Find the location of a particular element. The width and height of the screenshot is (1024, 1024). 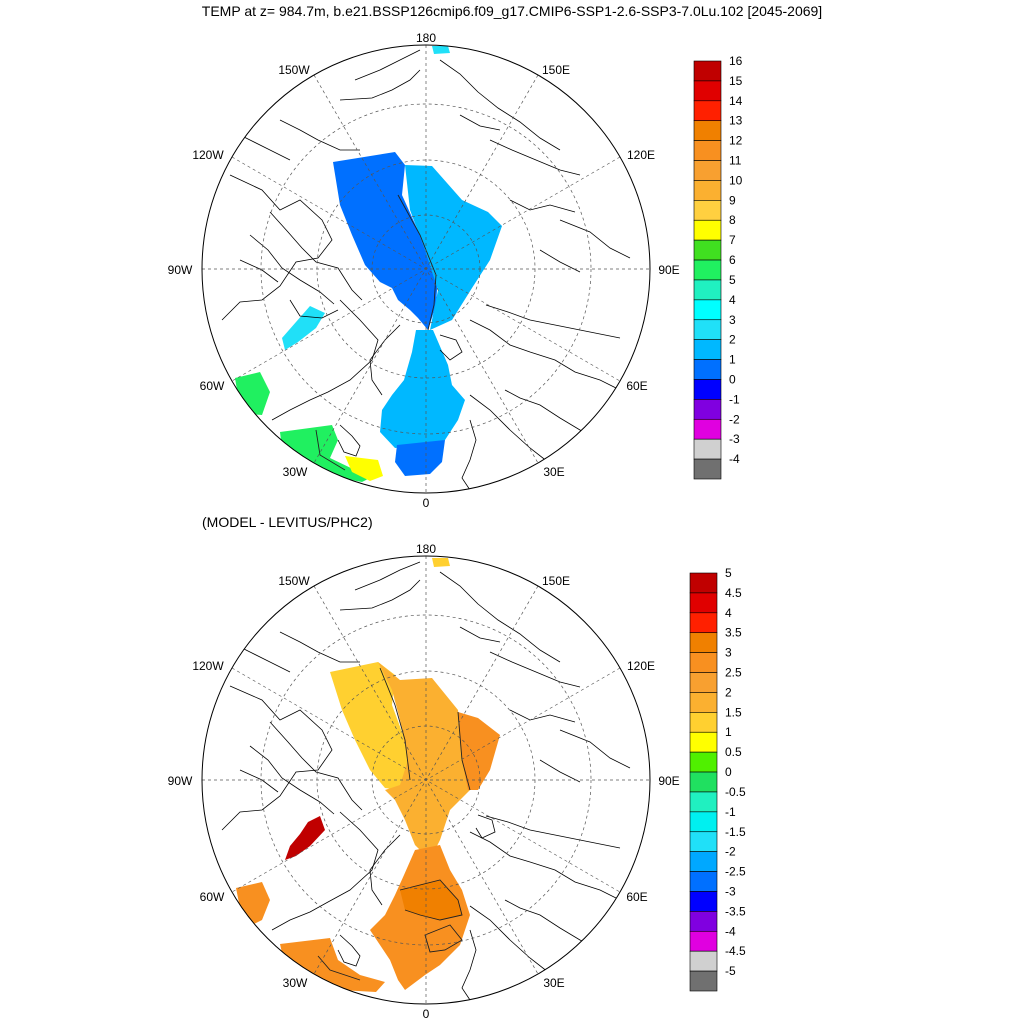

top-colorbar-tick-label: -4 is located at coordinates (734, 459).